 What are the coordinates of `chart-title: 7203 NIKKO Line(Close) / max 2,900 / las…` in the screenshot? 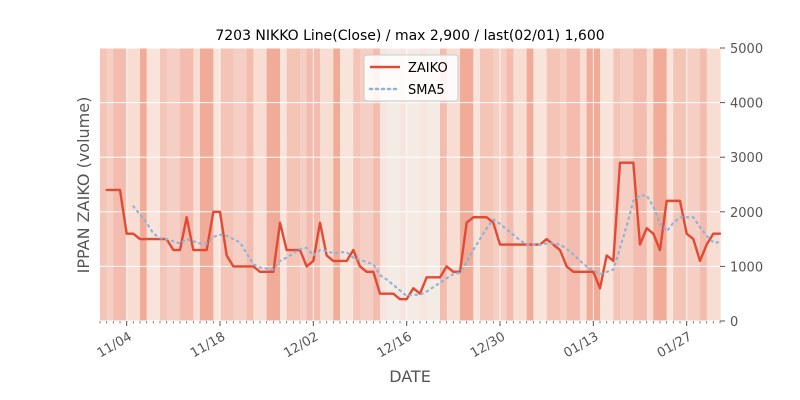 It's located at (409, 36).